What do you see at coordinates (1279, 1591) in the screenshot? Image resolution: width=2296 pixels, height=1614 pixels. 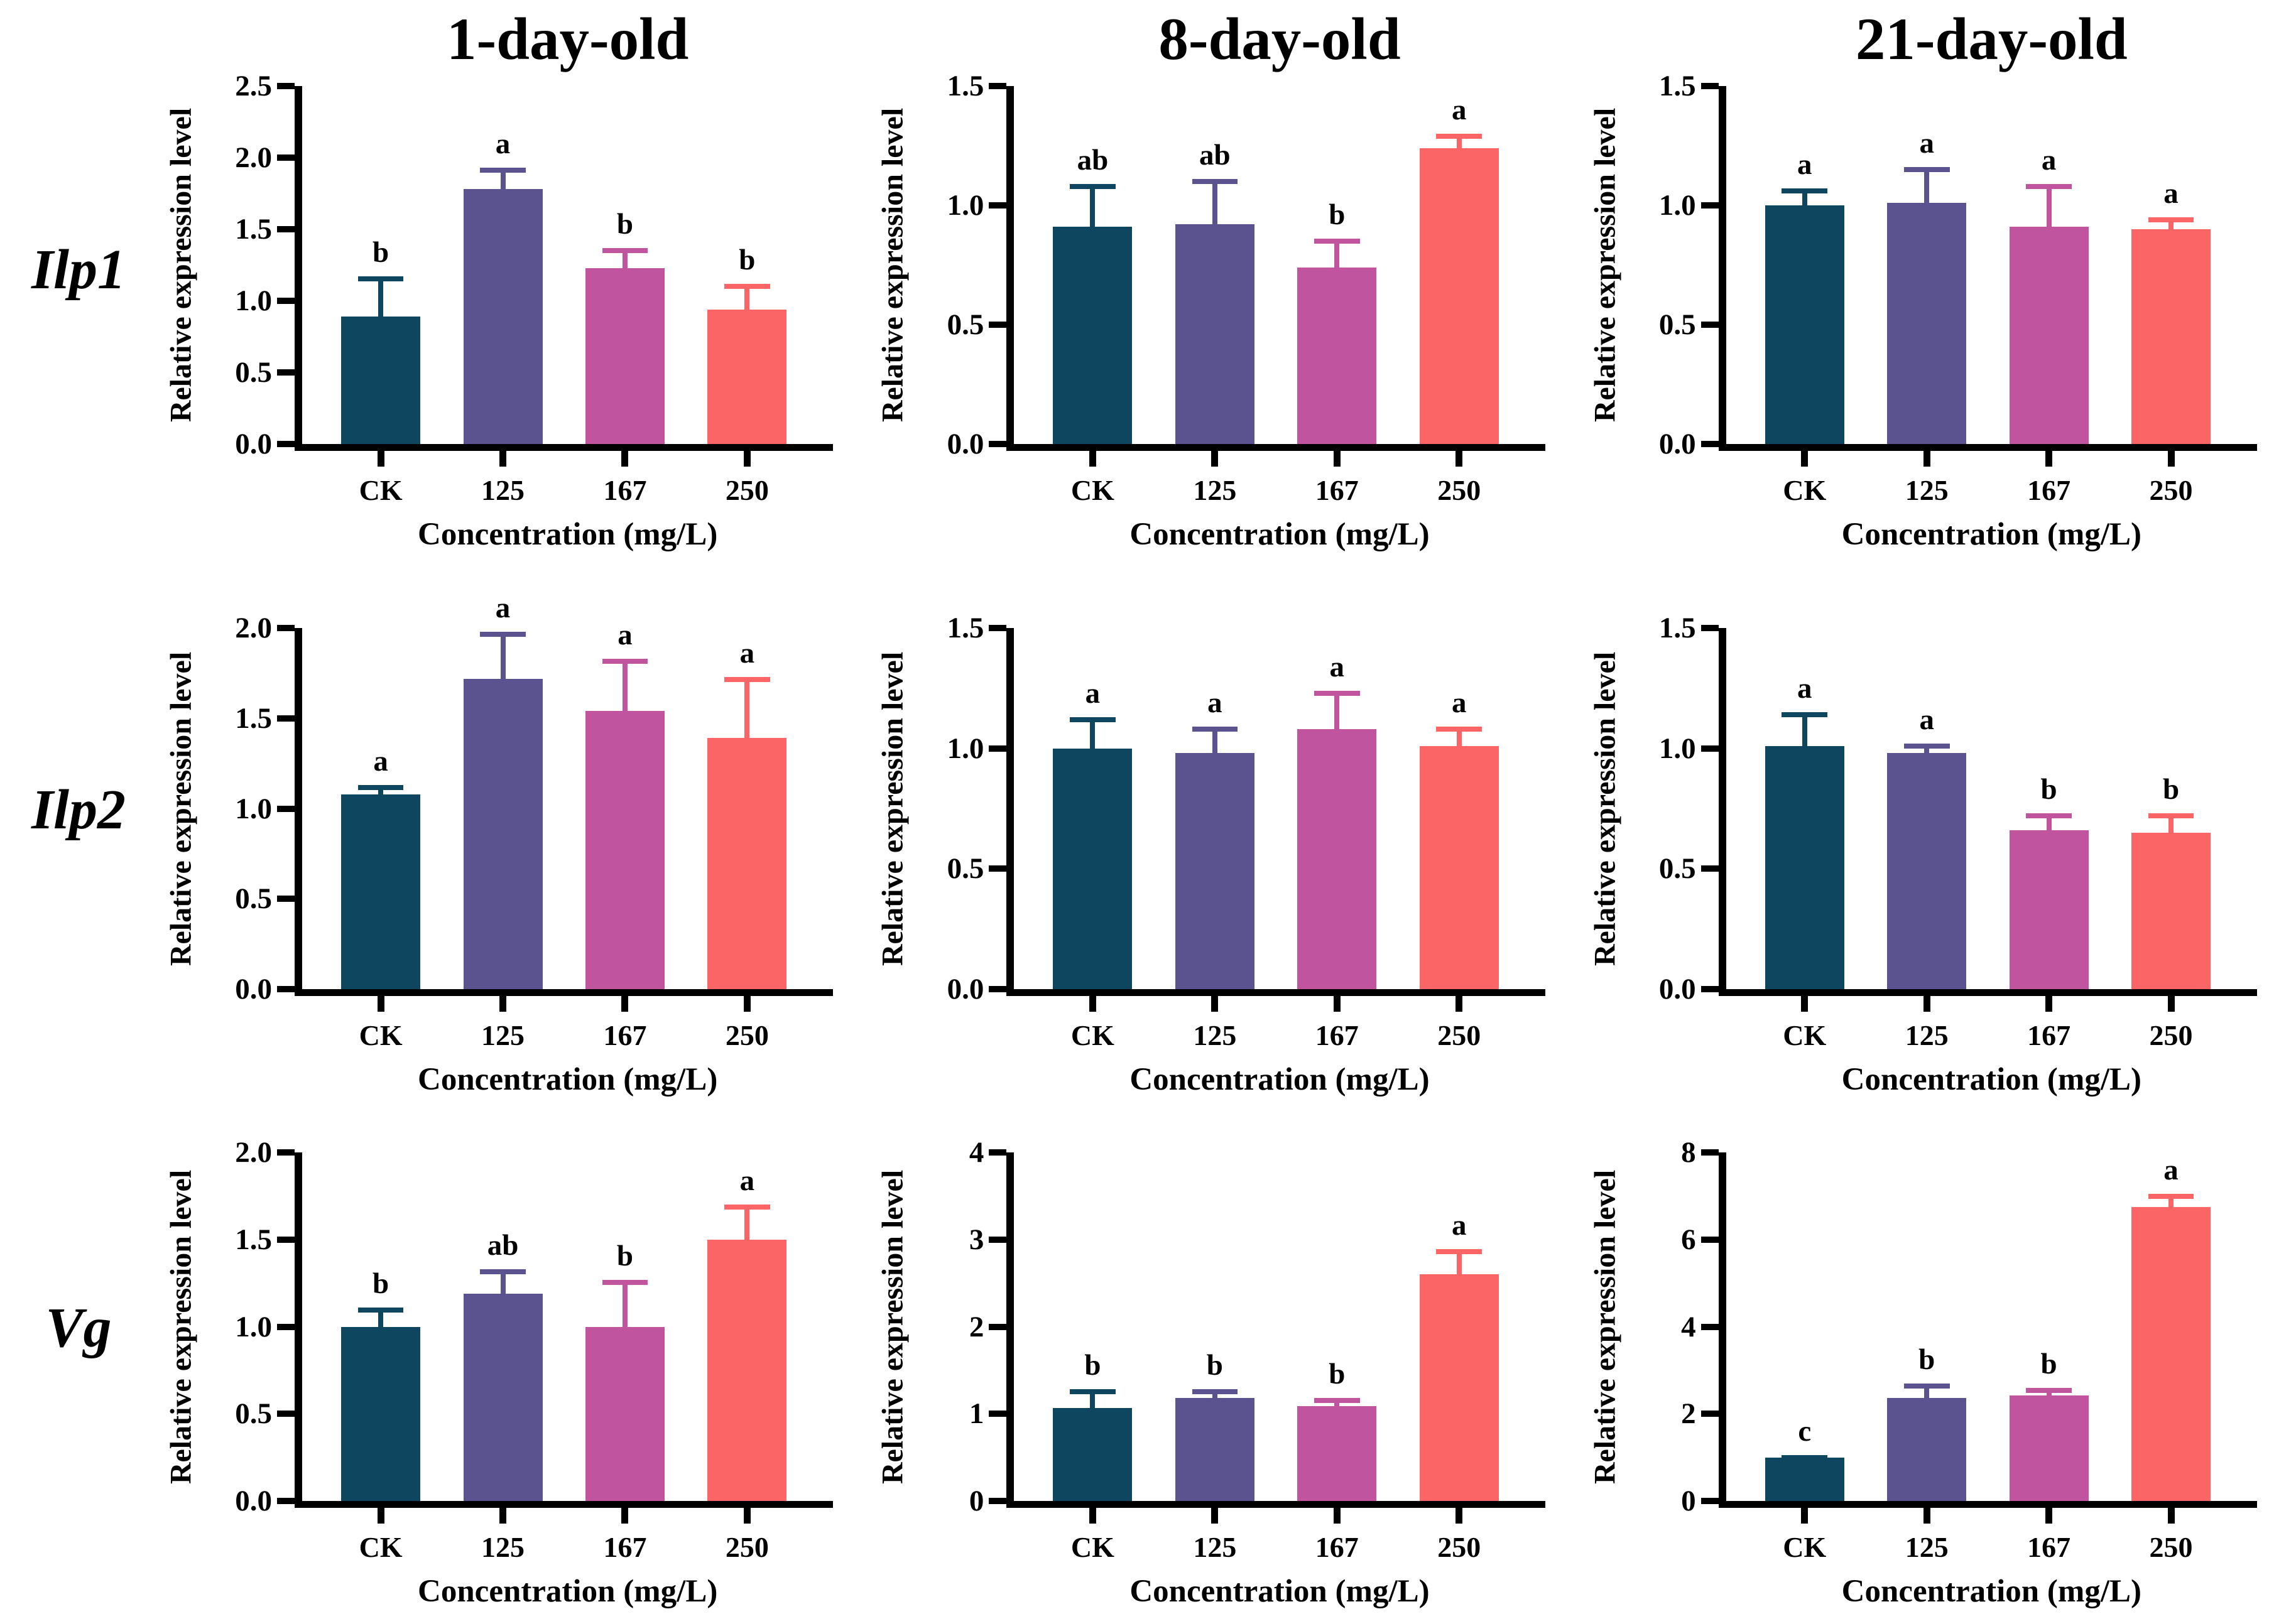 I see `x-axis-label: Concentration (mg/L)` at bounding box center [1279, 1591].